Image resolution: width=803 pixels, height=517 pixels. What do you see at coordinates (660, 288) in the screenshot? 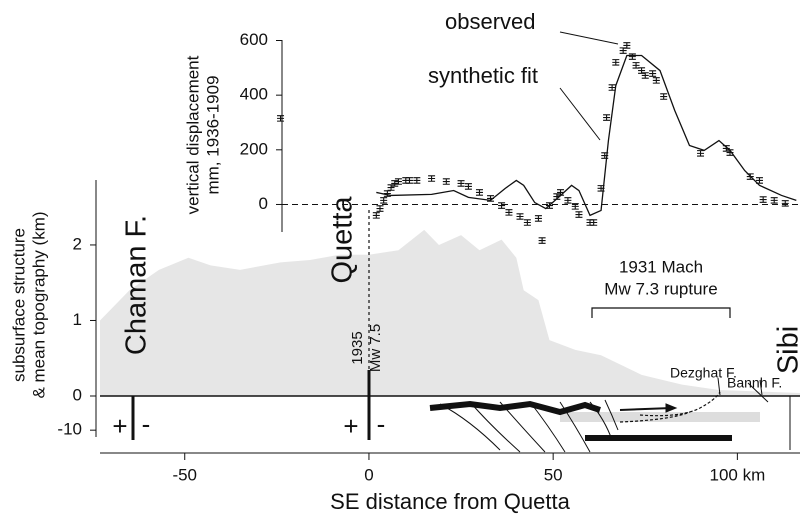
I see `rupture-label: Mw 7.3 rupture` at bounding box center [660, 288].